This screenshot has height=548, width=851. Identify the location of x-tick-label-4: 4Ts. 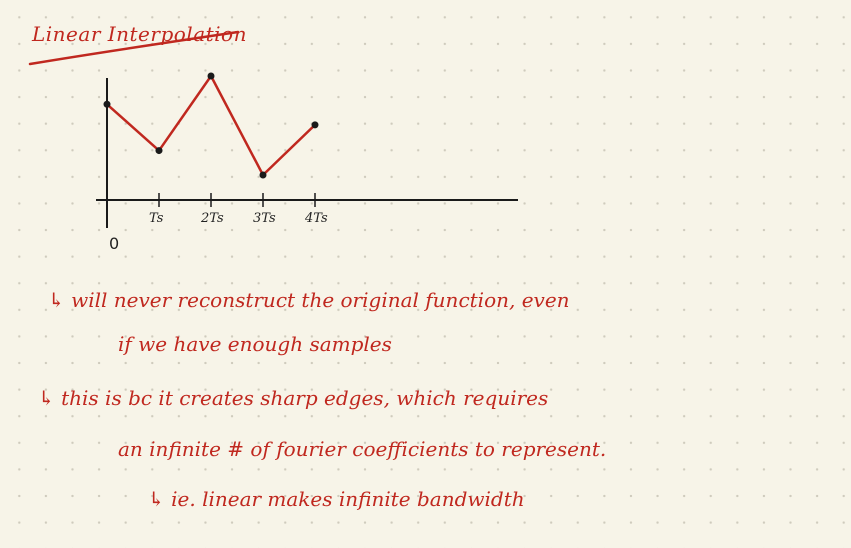
(316, 218).